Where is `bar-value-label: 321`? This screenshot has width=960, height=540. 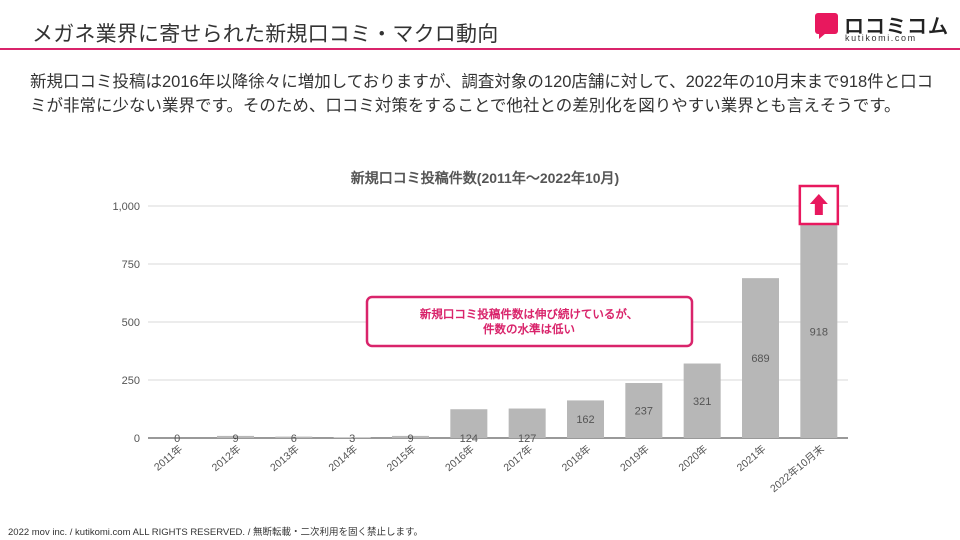 bar-value-label: 321 is located at coordinates (702, 402).